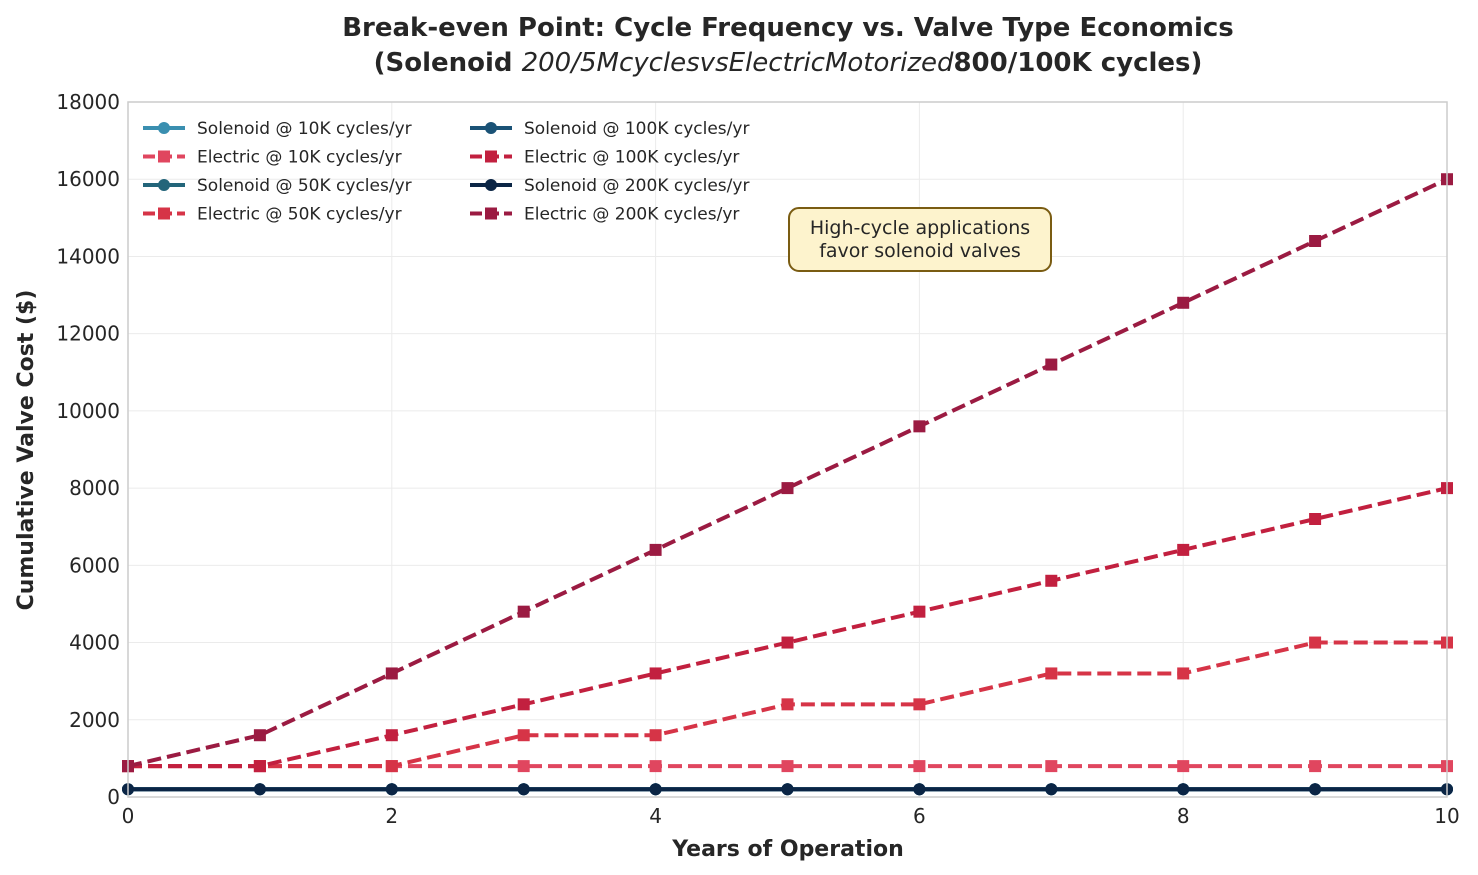 The width and height of the screenshot is (1478, 875). Describe the element at coordinates (631, 158) in the screenshot. I see `legend-label: Electric @ 100K cycles/yr` at that location.